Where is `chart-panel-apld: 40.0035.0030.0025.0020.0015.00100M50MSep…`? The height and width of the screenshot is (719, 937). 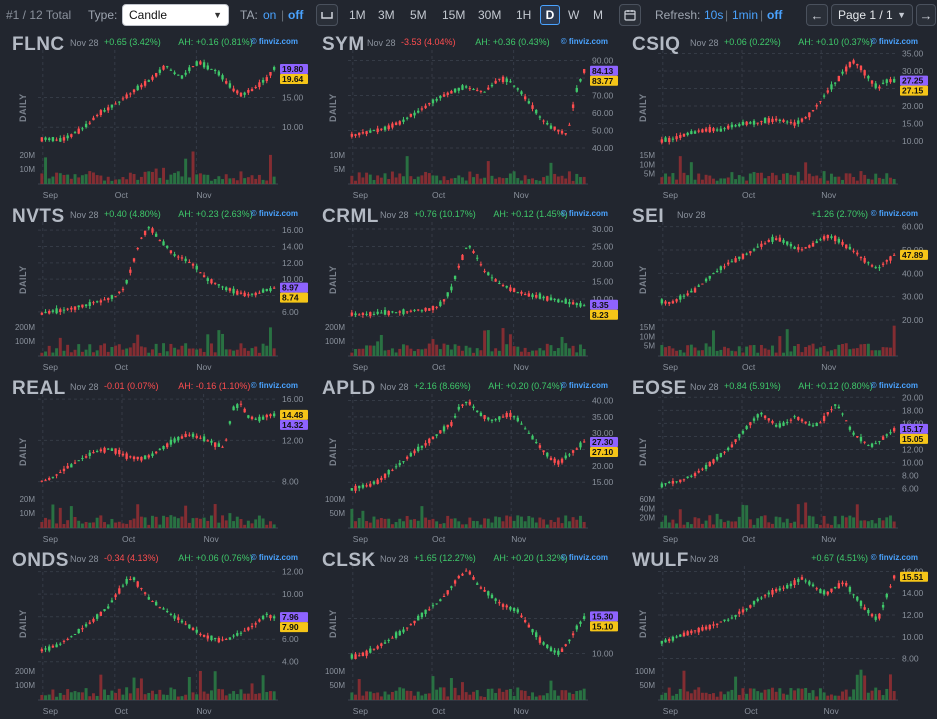 chart-panel-apld: 40.0035.0030.0025.0020.0015.00100M50MSep… is located at coordinates (465, 460).